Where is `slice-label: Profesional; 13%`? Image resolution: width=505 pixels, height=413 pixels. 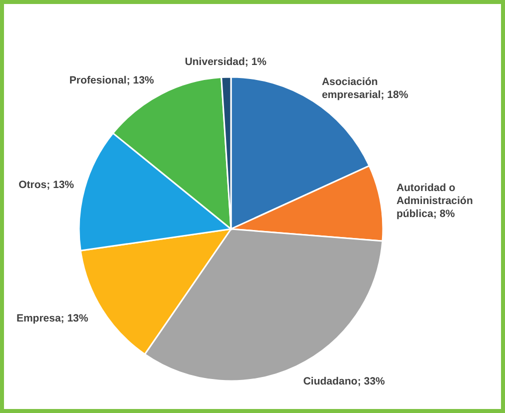
slice-label: Profesional; 13% is located at coordinates (112, 80).